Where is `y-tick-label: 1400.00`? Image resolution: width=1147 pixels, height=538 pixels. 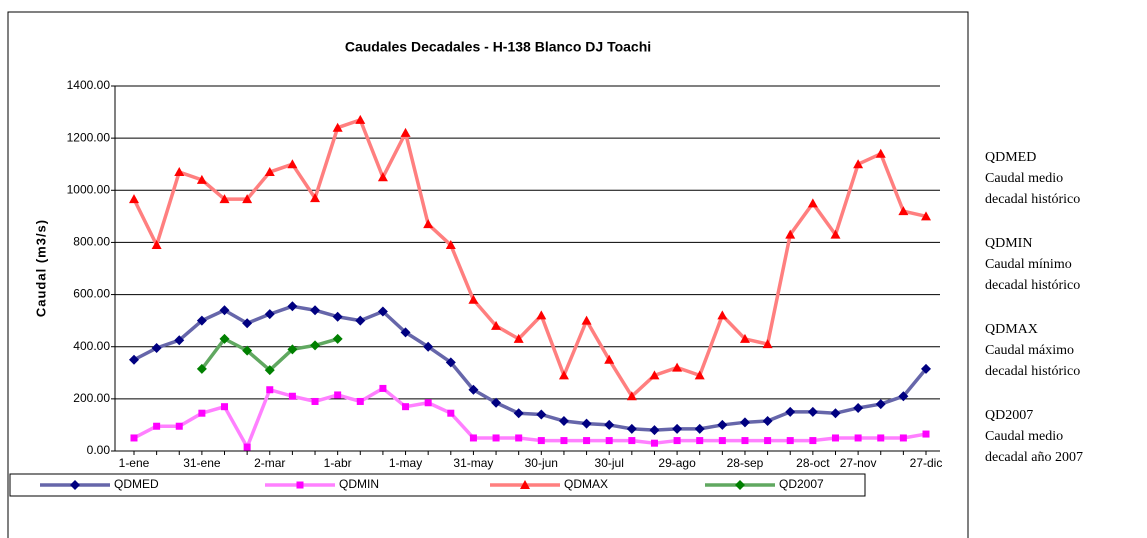
y-tick-label: 1400.00 is located at coordinates (89, 85).